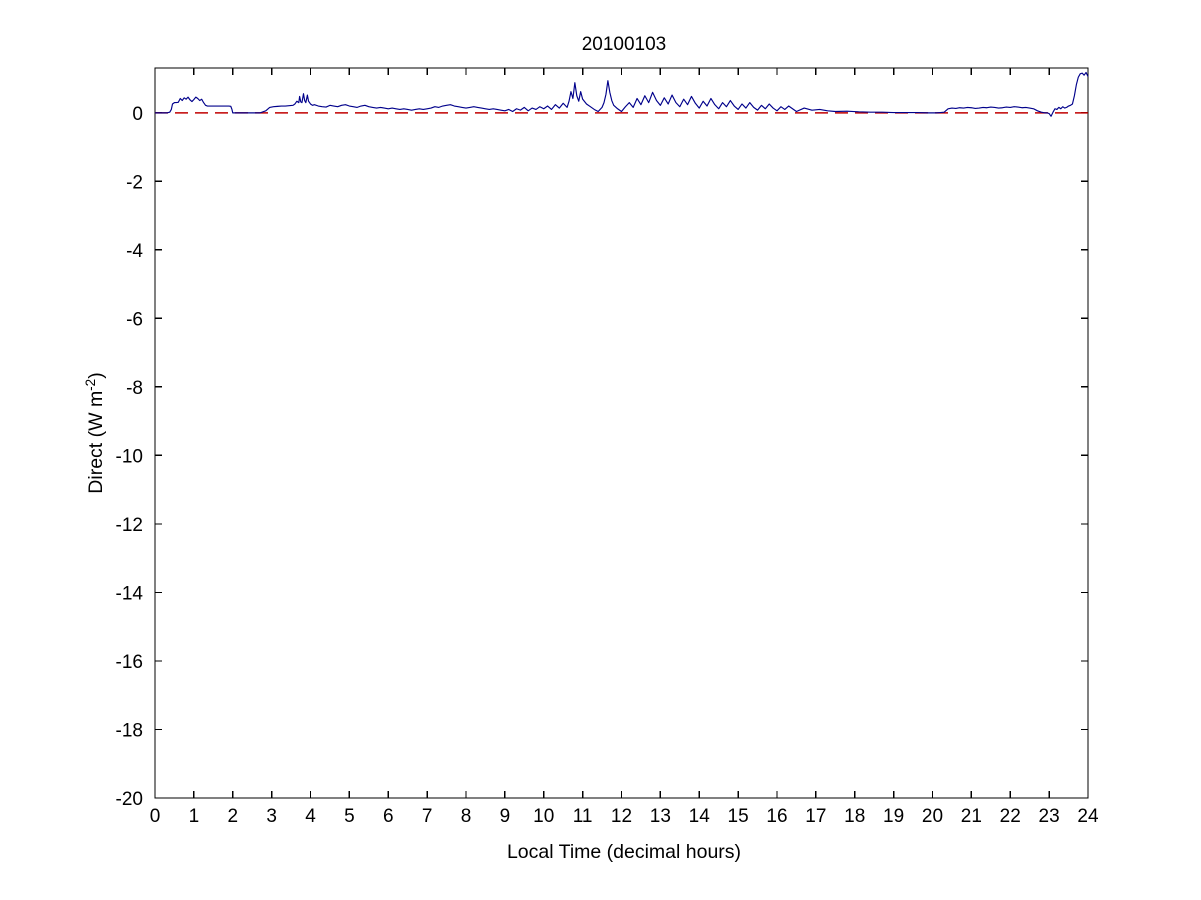 This screenshot has width=1201, height=900. Describe the element at coordinates (129, 730) in the screenshot. I see `y-tick-label: -18` at that location.